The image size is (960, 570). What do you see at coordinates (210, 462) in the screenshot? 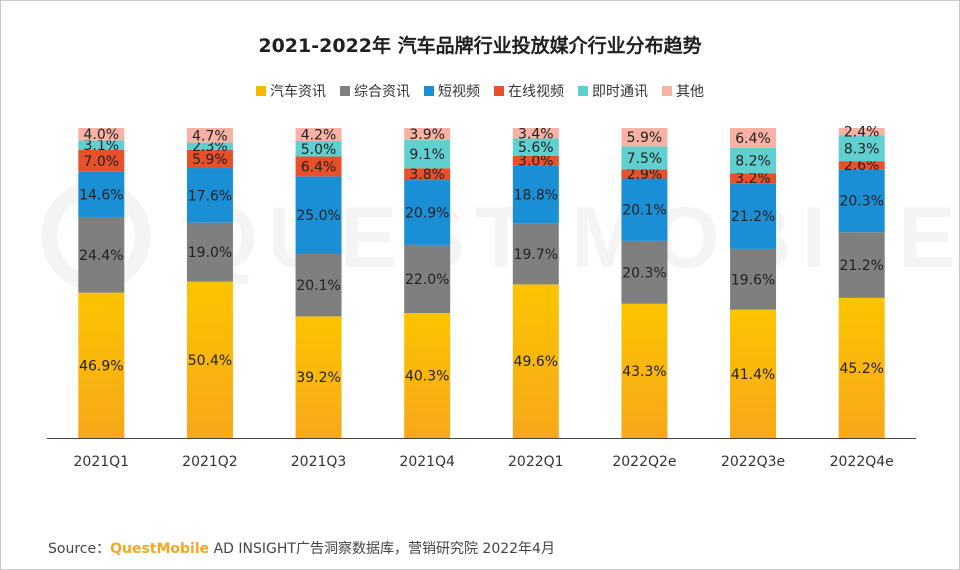
I see `x-tick-label: 2021Q2` at bounding box center [210, 462].